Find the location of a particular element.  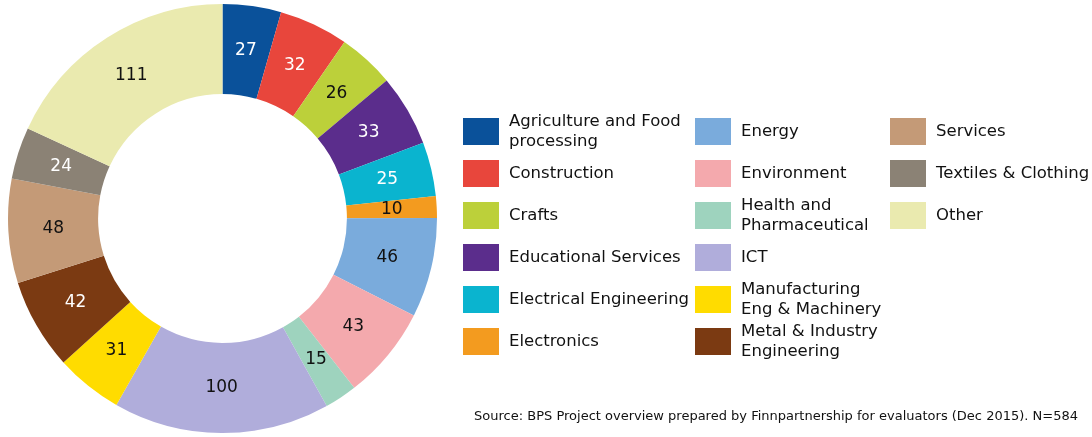

legend-label: Other is located at coordinates (959, 215).